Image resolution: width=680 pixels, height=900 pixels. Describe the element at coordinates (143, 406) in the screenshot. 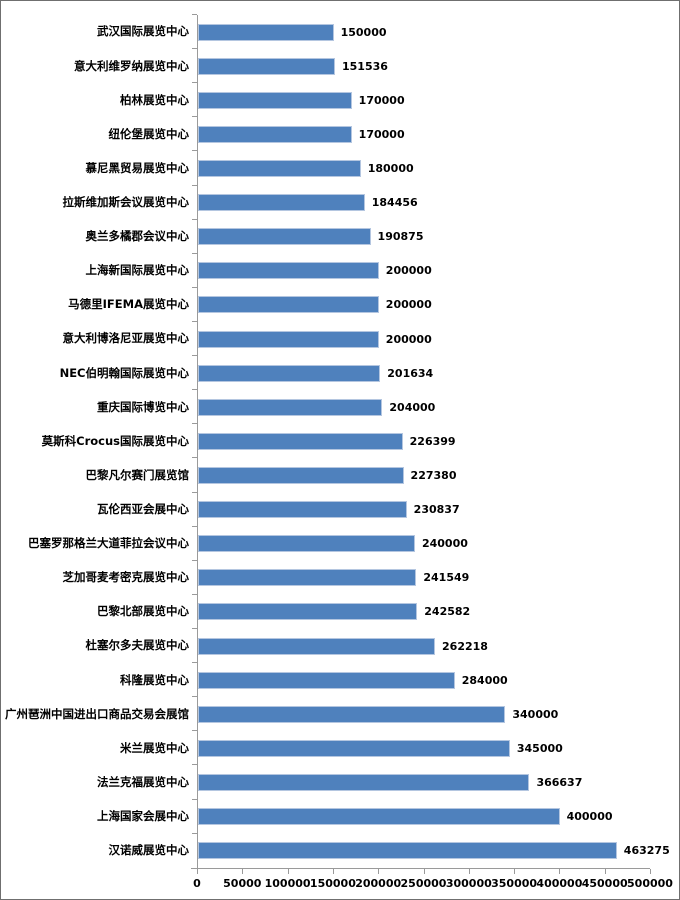

I see `category-label: 重庆国际博览中心` at that location.